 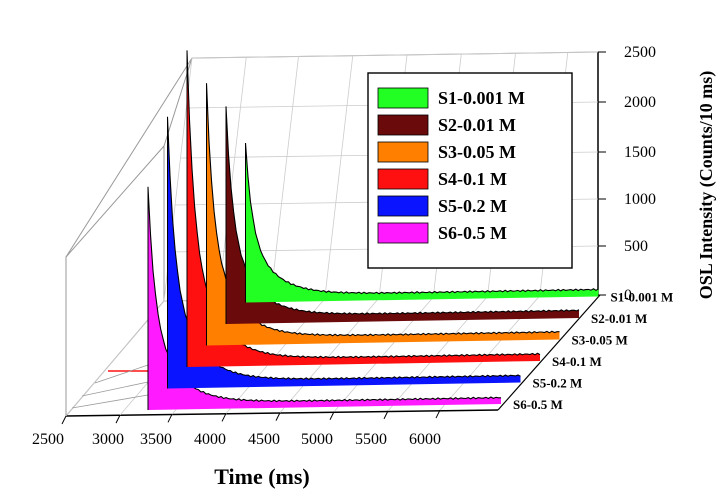 I want to click on series-row-label: S1-0.001 M, so click(x=642, y=297).